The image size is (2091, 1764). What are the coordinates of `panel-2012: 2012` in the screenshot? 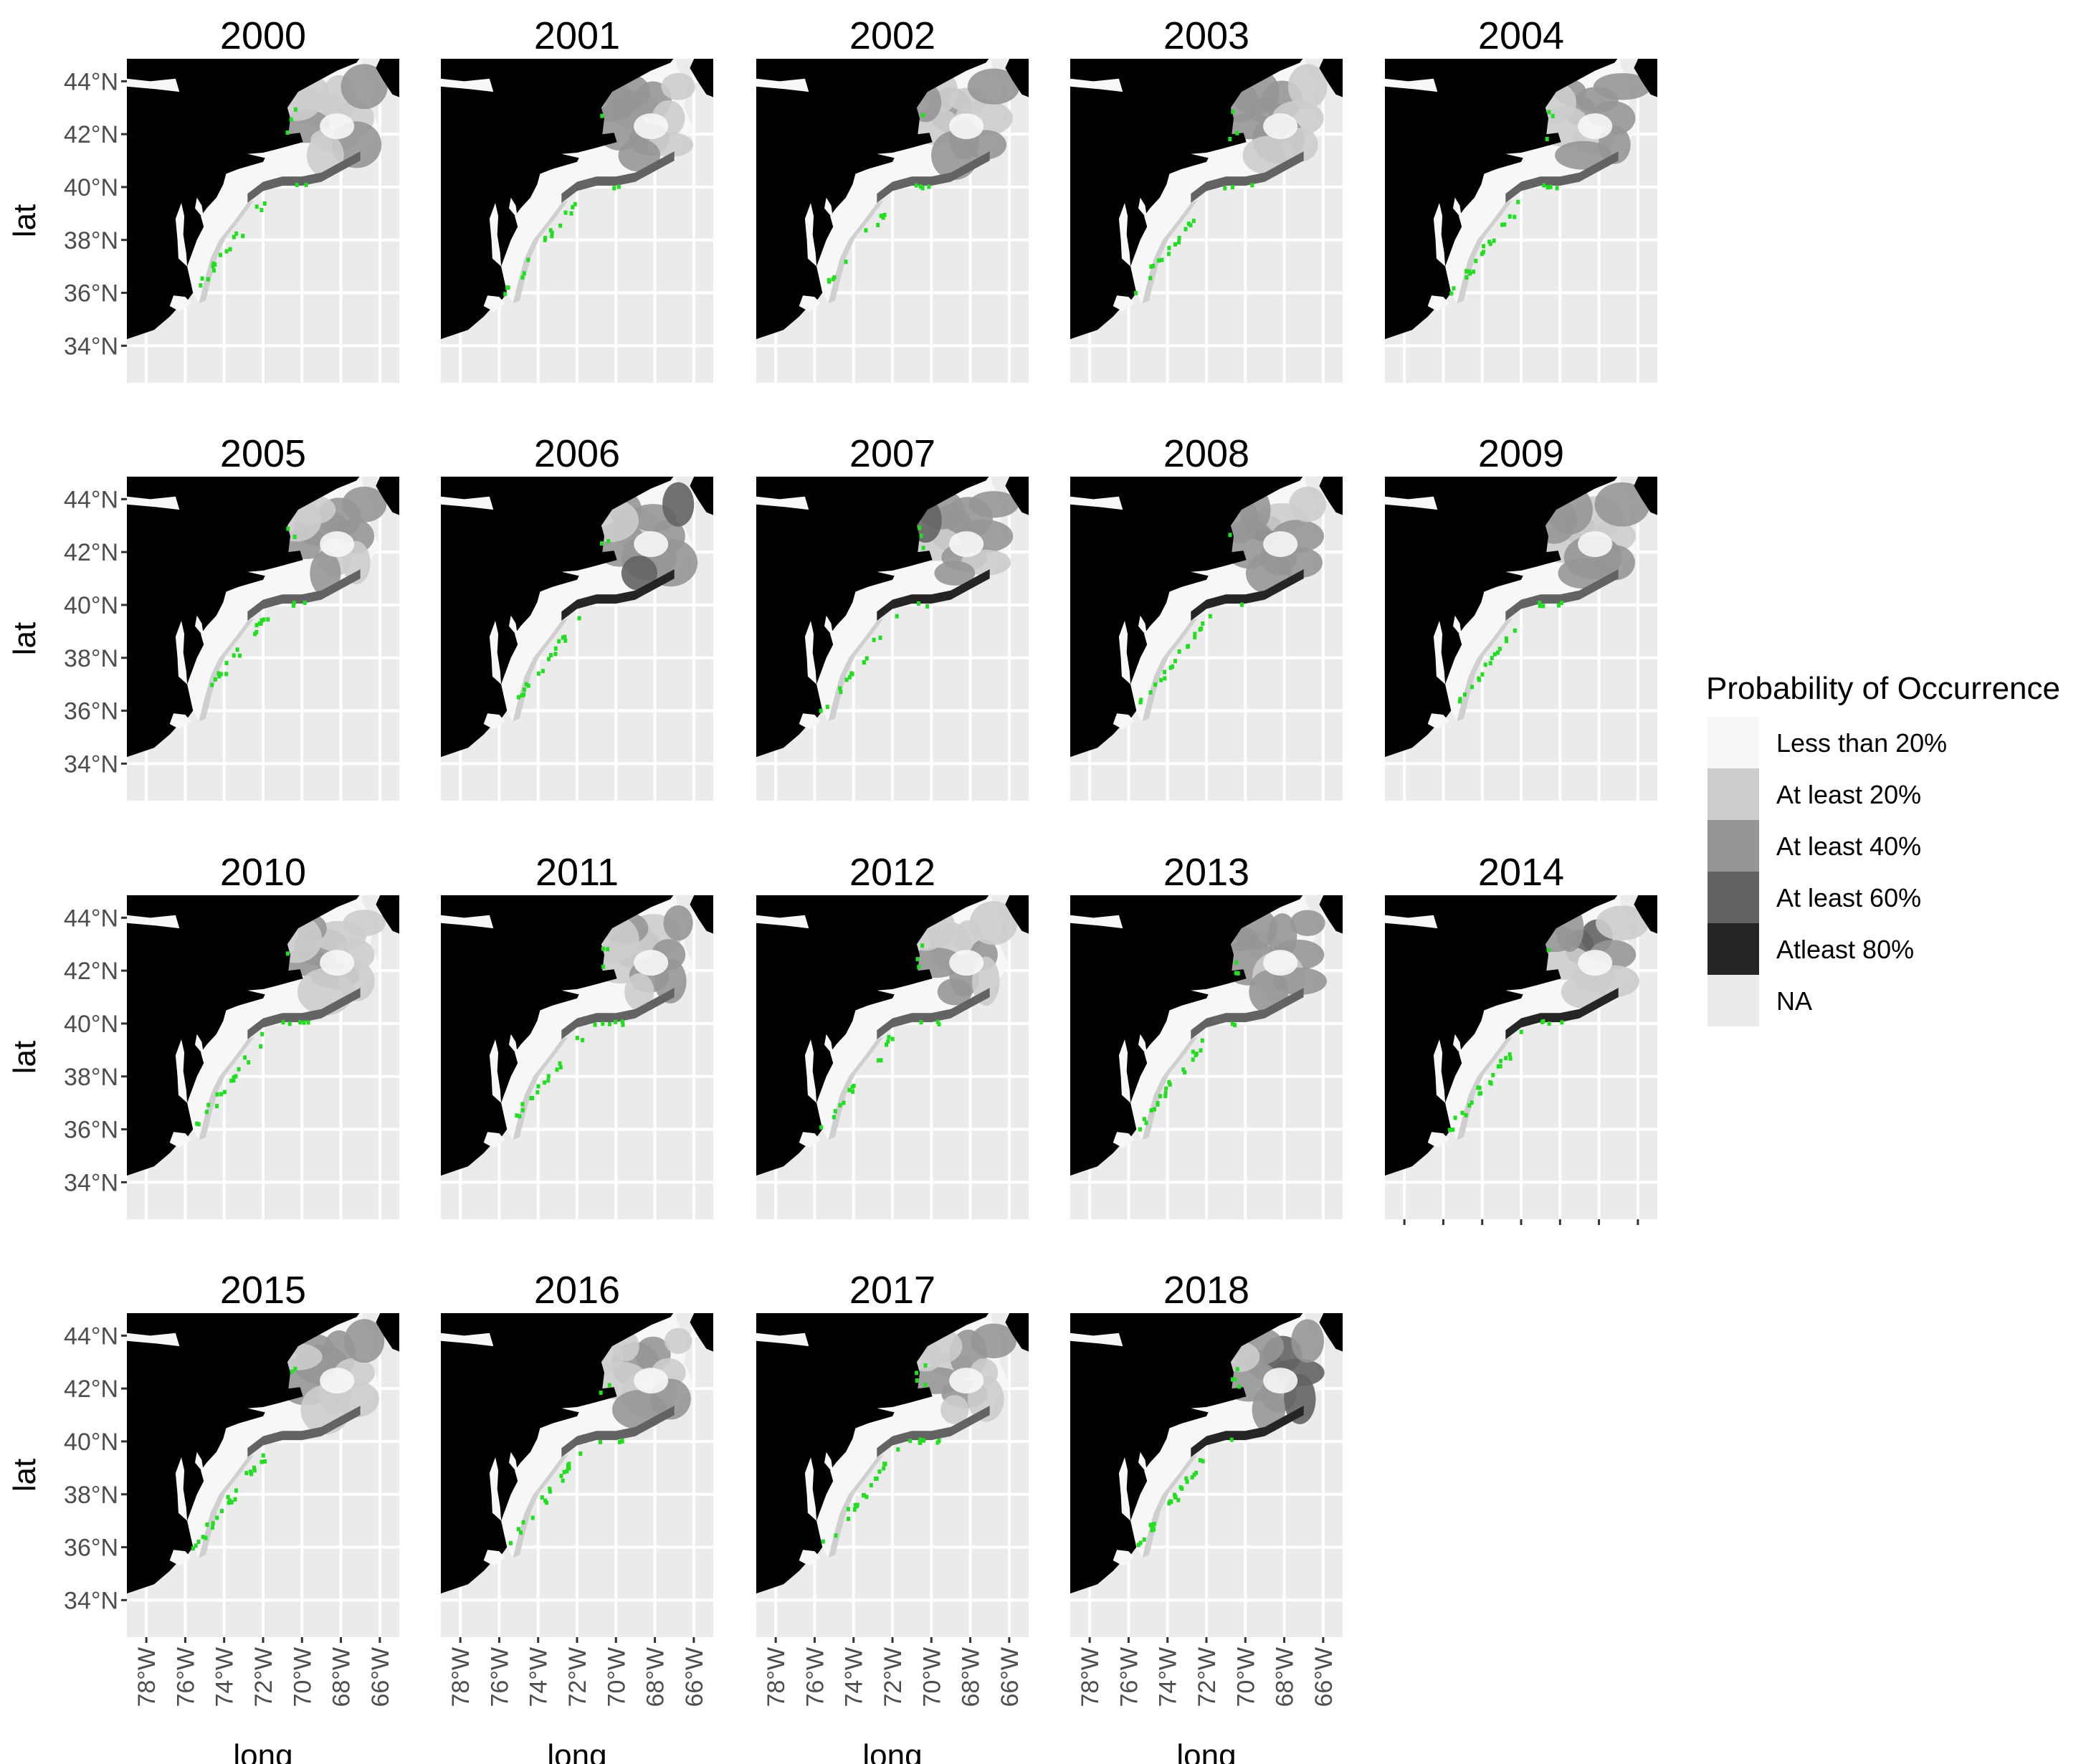 It's located at (892, 1035).